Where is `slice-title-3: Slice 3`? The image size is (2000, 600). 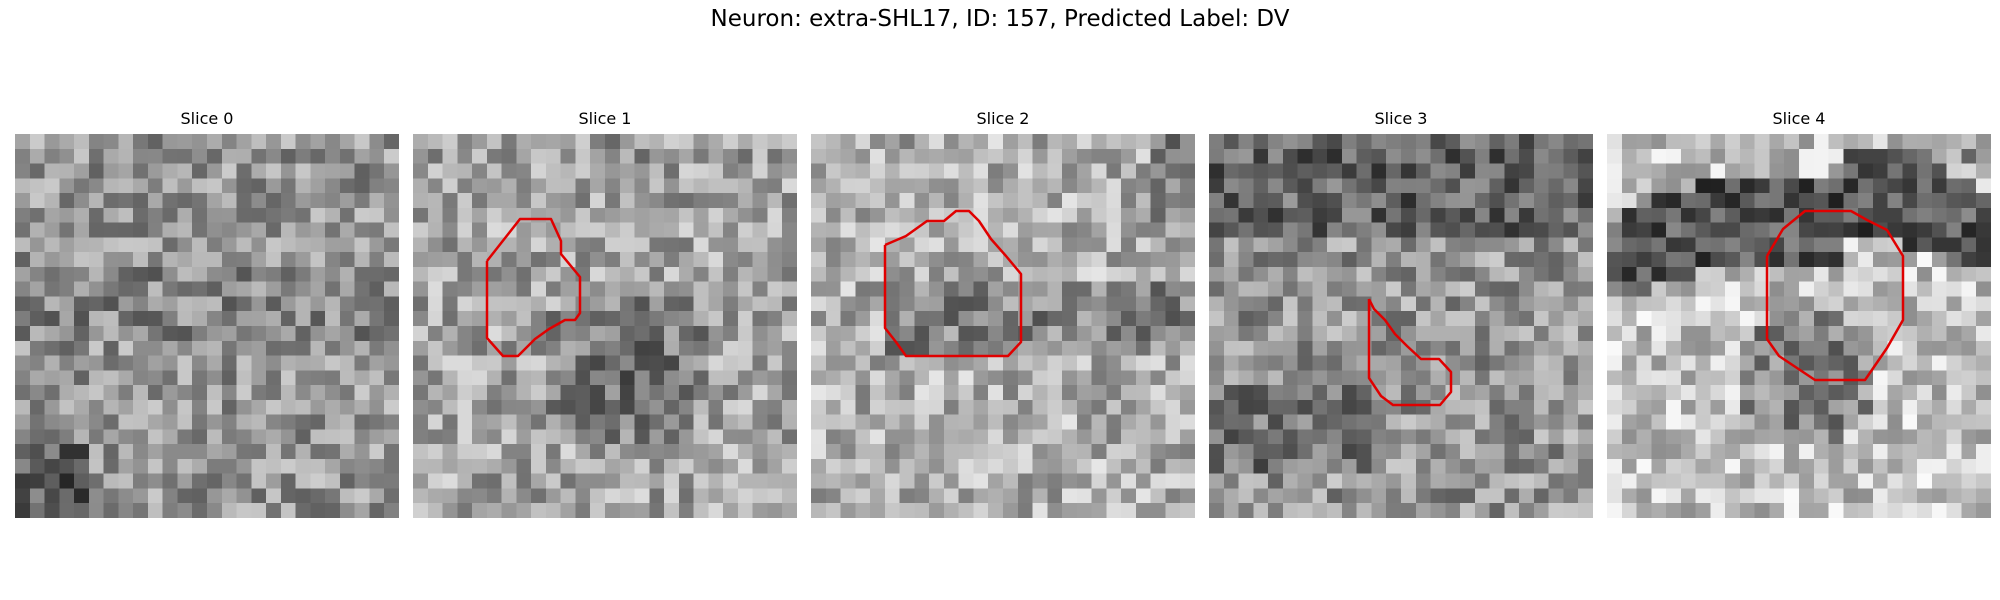
slice-title-3: Slice 3 is located at coordinates (1401, 118).